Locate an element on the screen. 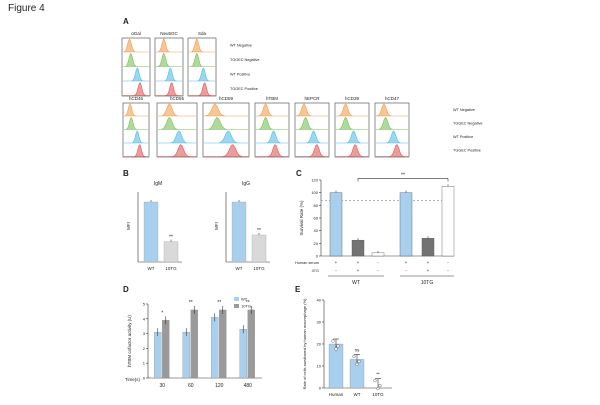  chart-c-yticklabel-5: 100 is located at coordinates (314, 192).